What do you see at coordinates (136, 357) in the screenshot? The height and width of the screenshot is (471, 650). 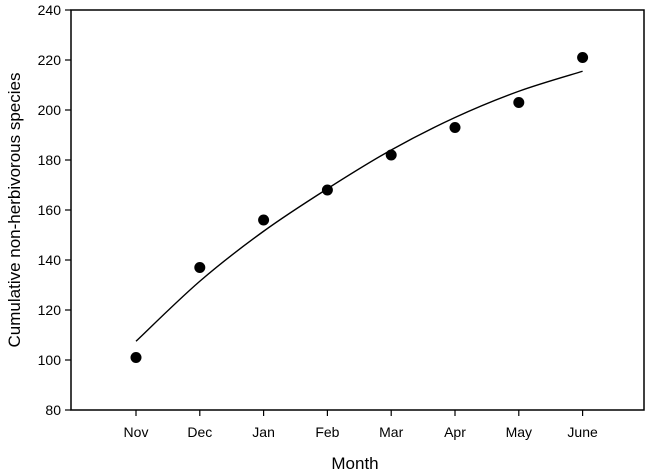 I see `data-point-nov` at bounding box center [136, 357].